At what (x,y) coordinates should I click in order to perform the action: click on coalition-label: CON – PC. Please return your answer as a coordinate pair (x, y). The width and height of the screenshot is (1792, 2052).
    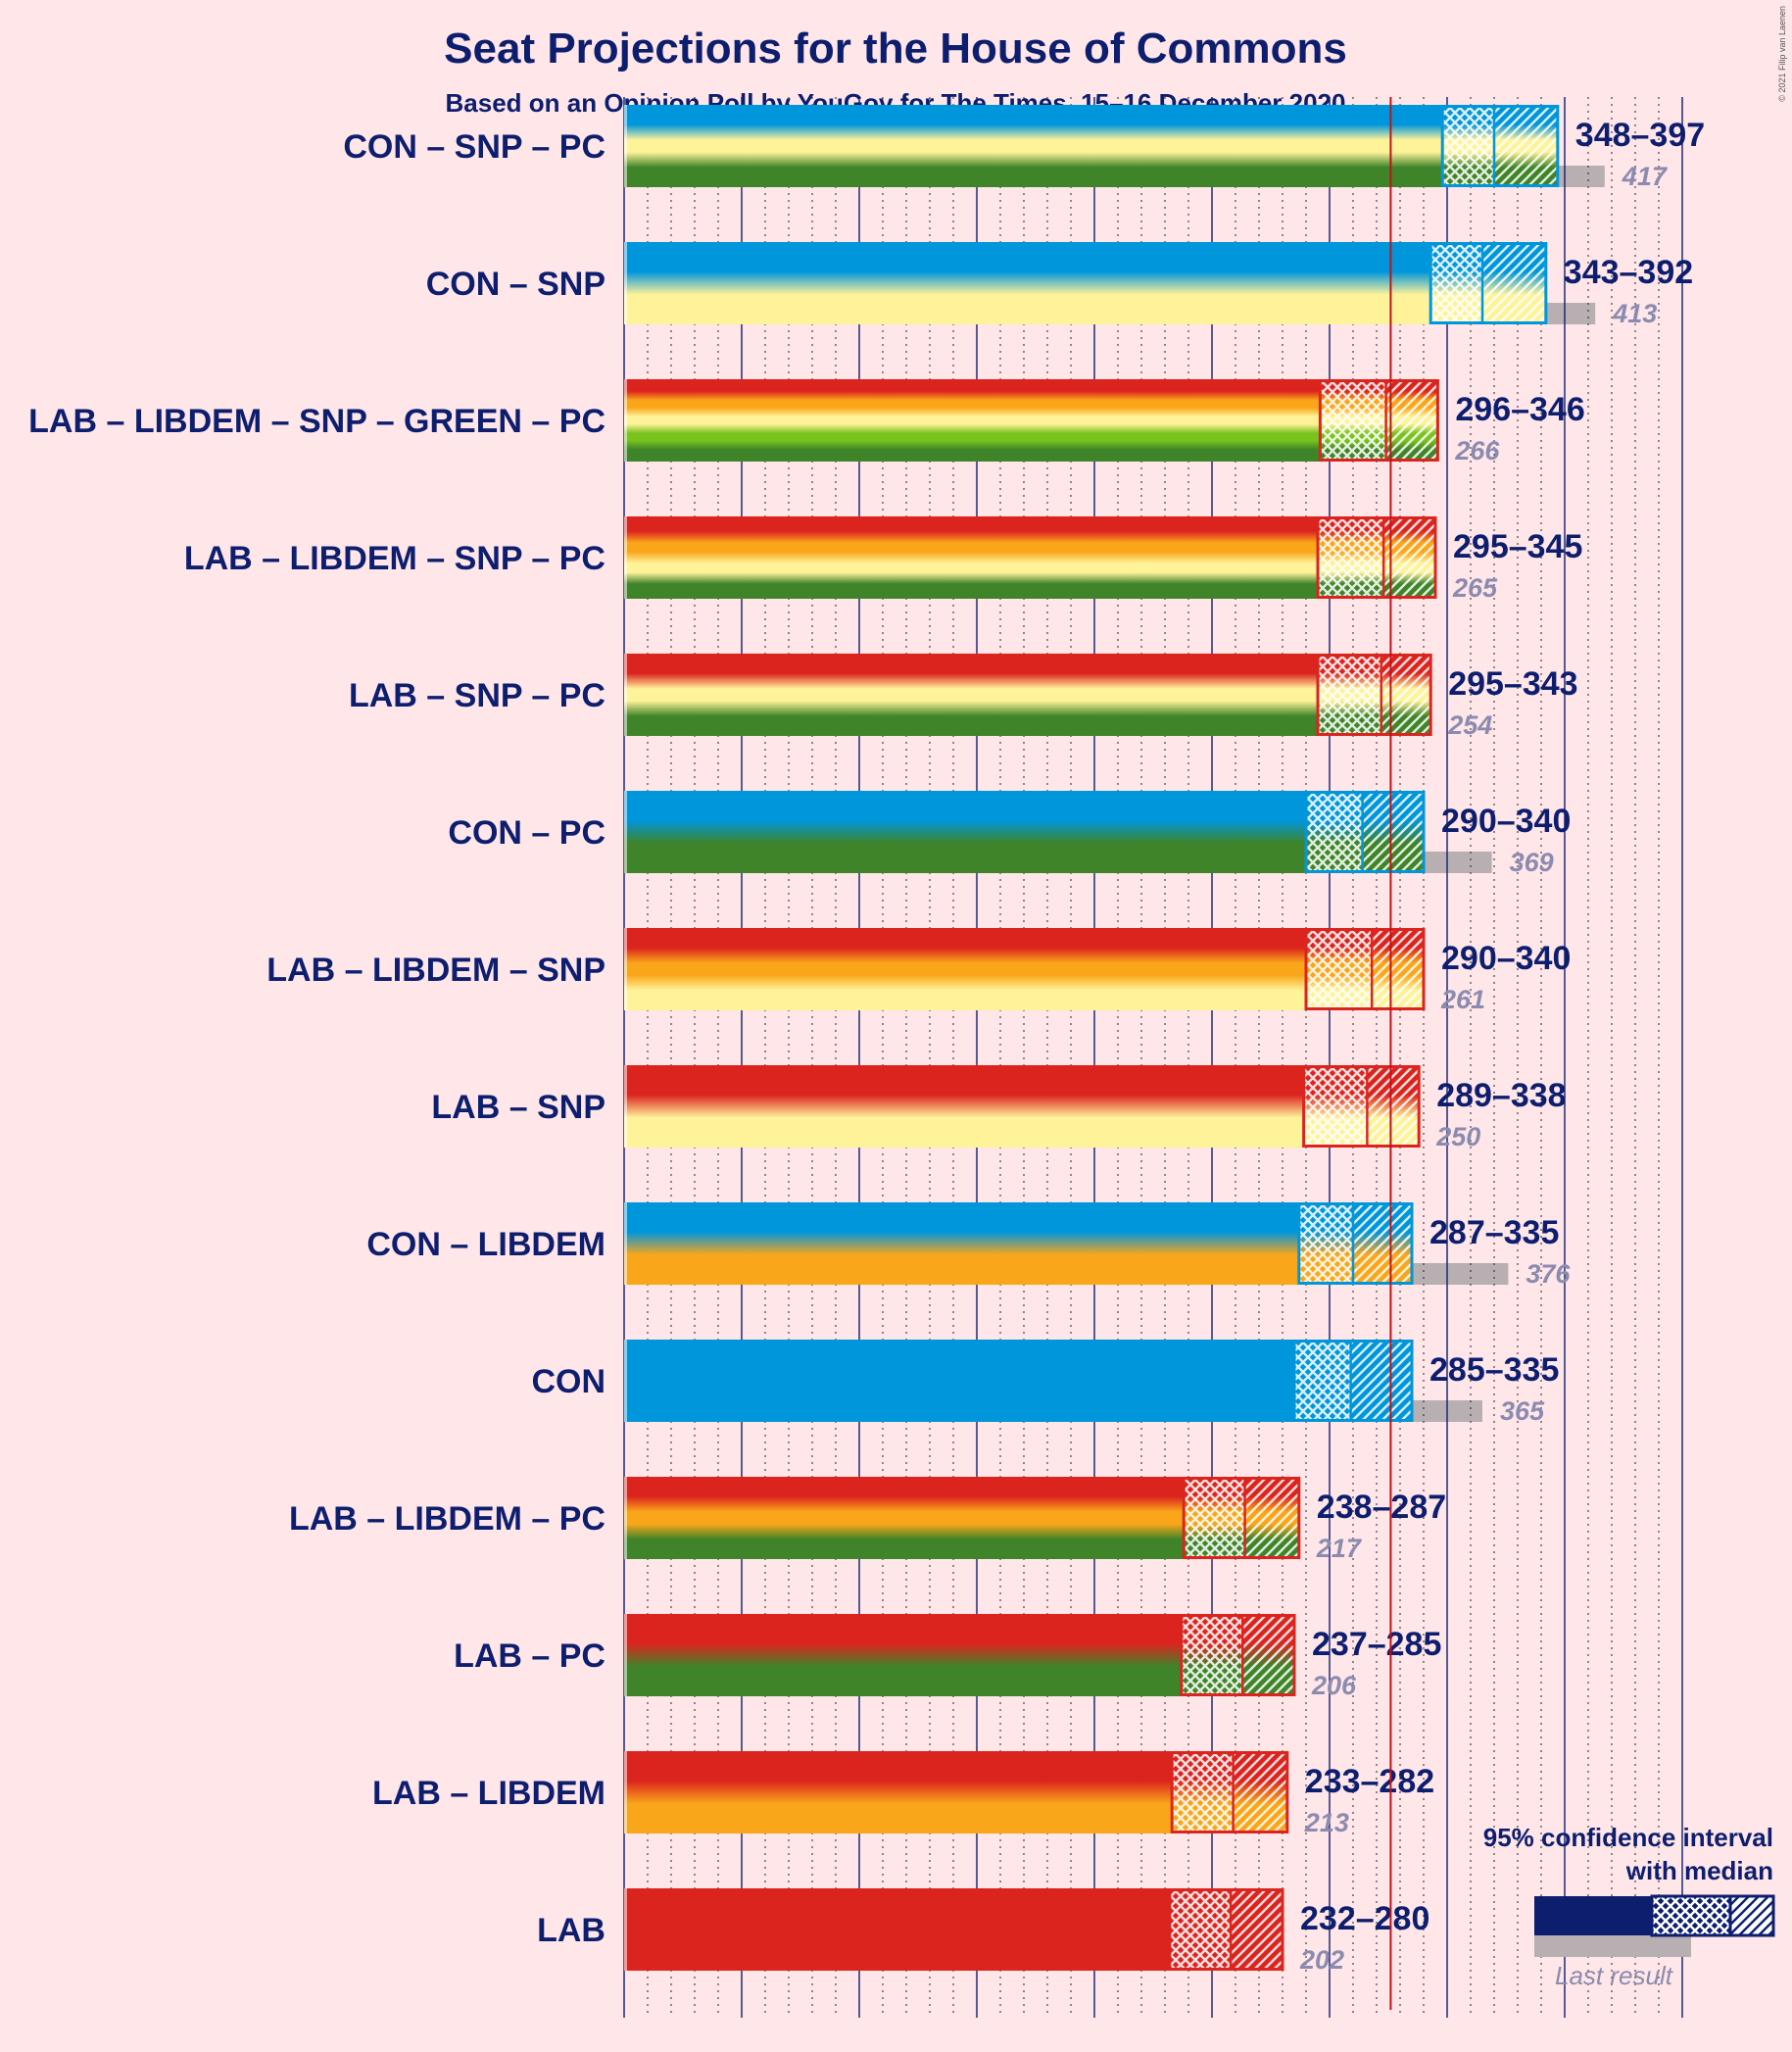
    Looking at the image, I should click on (526, 833).